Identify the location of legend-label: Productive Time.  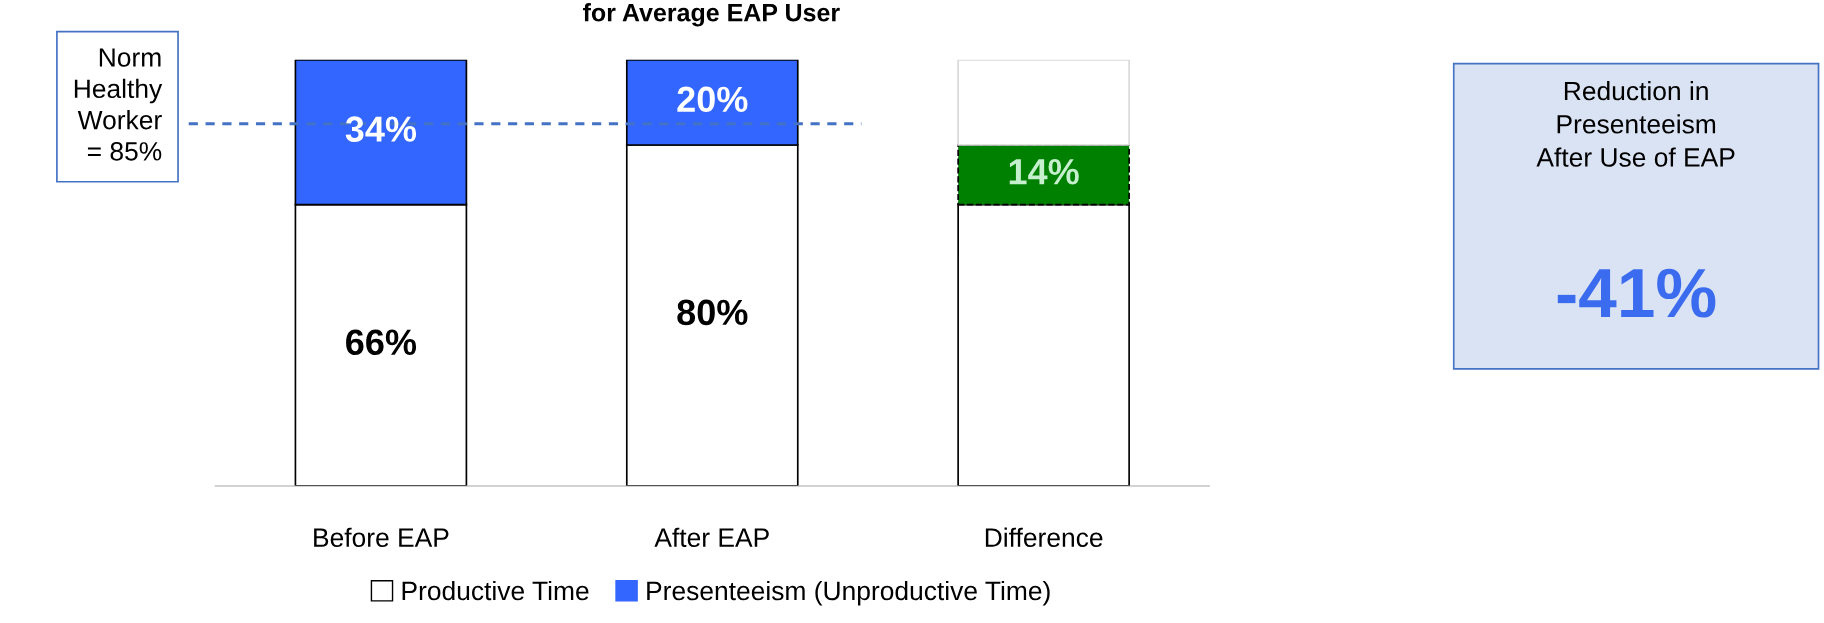
(495, 590).